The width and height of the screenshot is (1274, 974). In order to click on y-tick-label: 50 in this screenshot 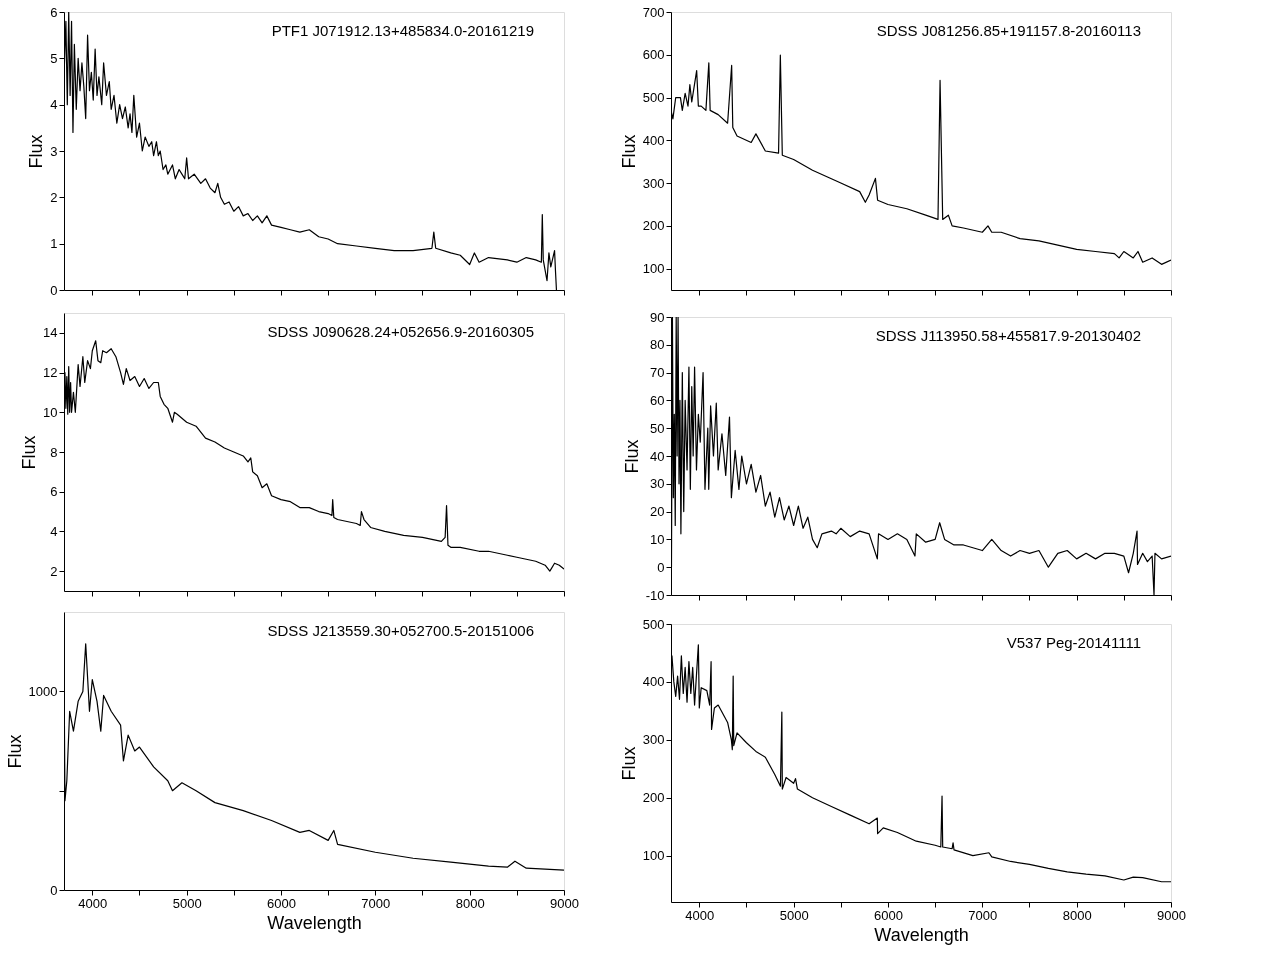, I will do `click(657, 428)`.